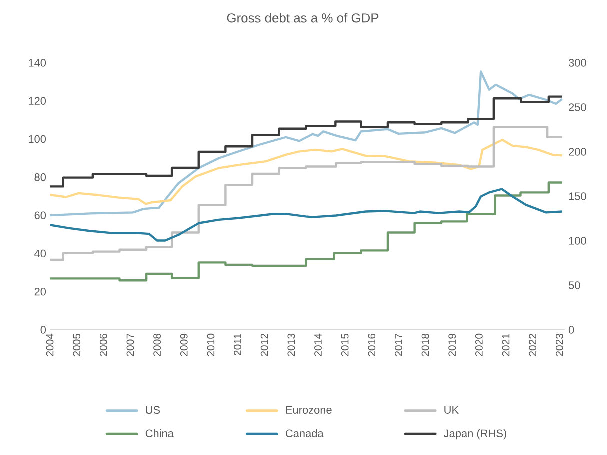  I want to click on legend-label: Japan (RHS), so click(475, 434).